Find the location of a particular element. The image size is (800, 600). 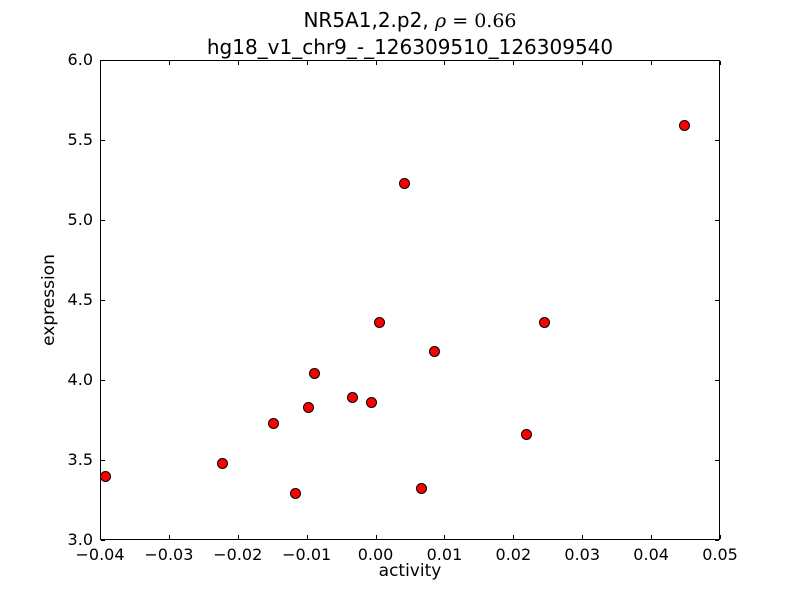

rho-equals: = is located at coordinates (460, 21).